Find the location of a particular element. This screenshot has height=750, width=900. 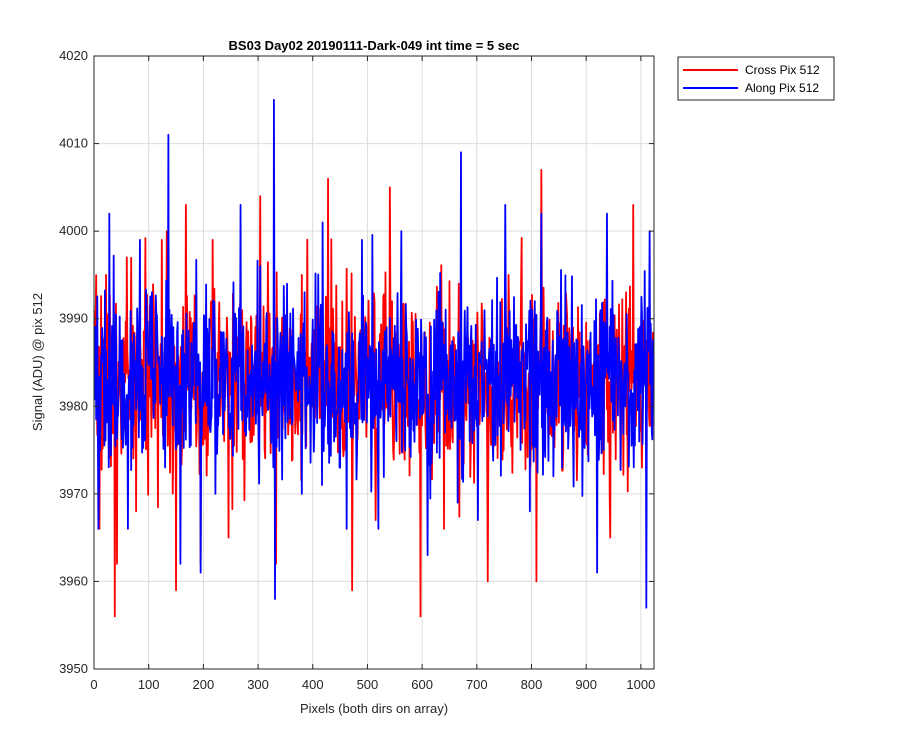

x-tick-label: 500 is located at coordinates (368, 684).